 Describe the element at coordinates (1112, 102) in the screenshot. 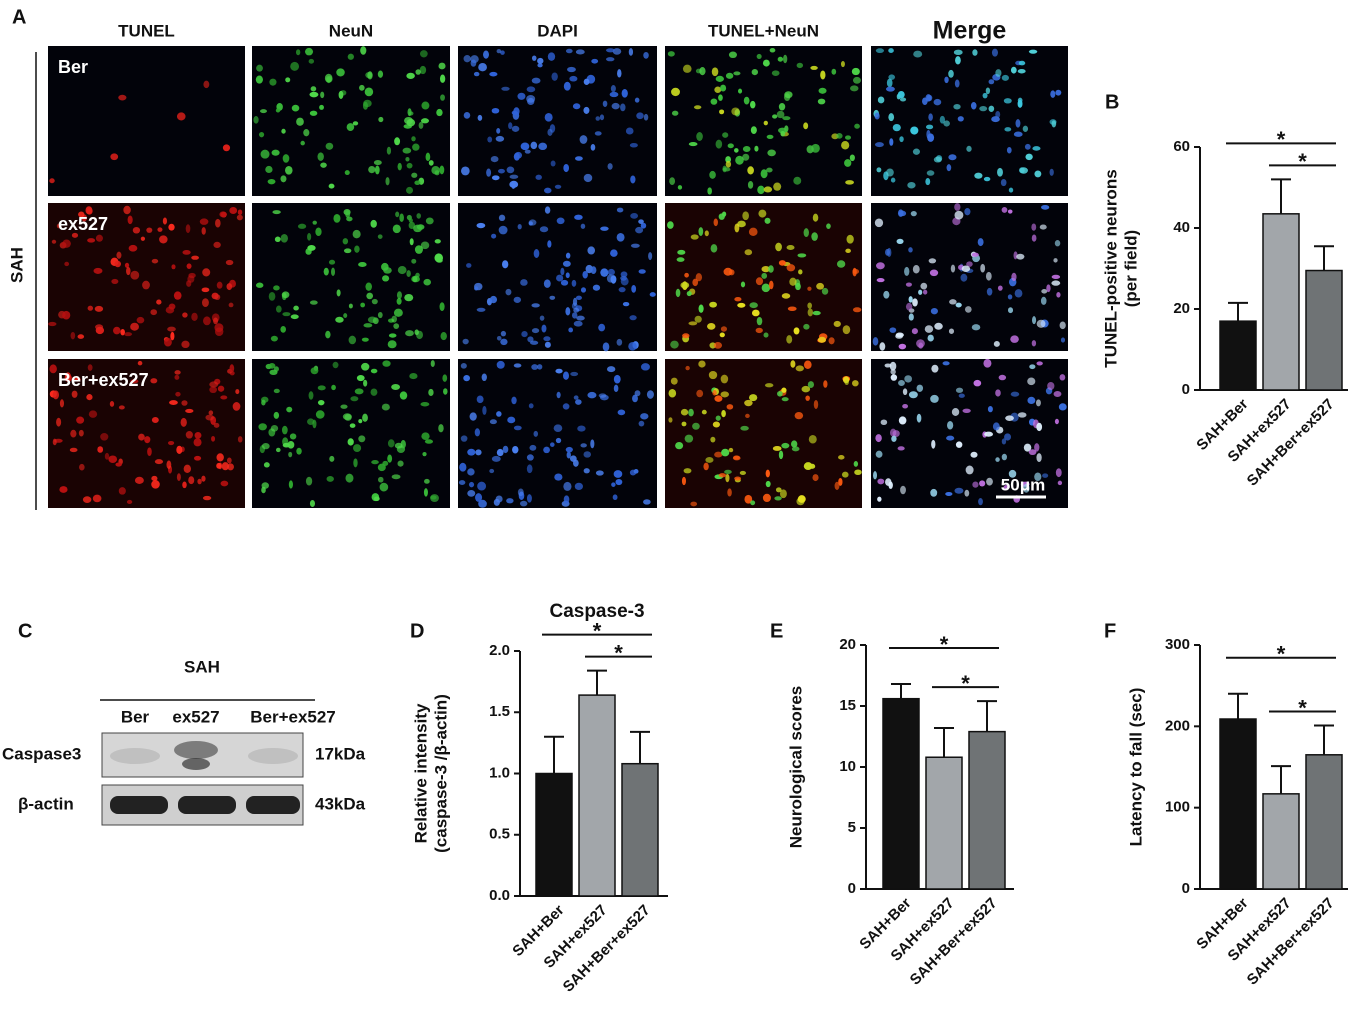

I see `panel-label: B` at that location.